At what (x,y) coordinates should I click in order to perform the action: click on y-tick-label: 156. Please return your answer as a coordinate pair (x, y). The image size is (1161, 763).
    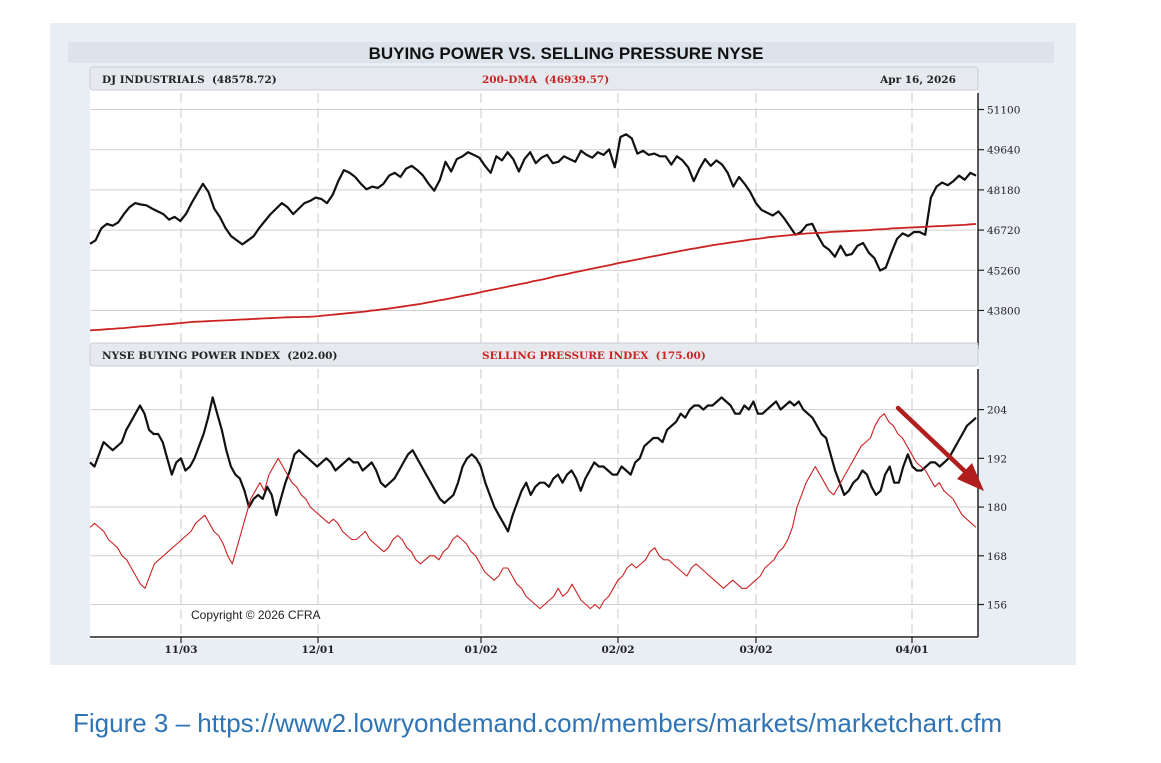
    Looking at the image, I should click on (997, 606).